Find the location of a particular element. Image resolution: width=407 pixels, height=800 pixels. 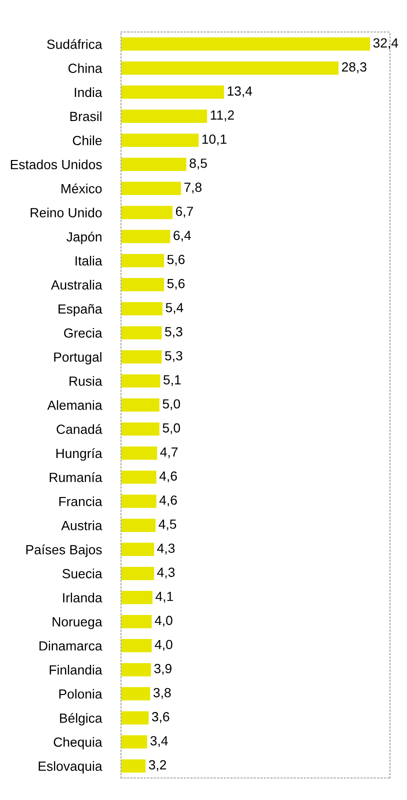

y-tick-label: Chequia is located at coordinates (78, 743).